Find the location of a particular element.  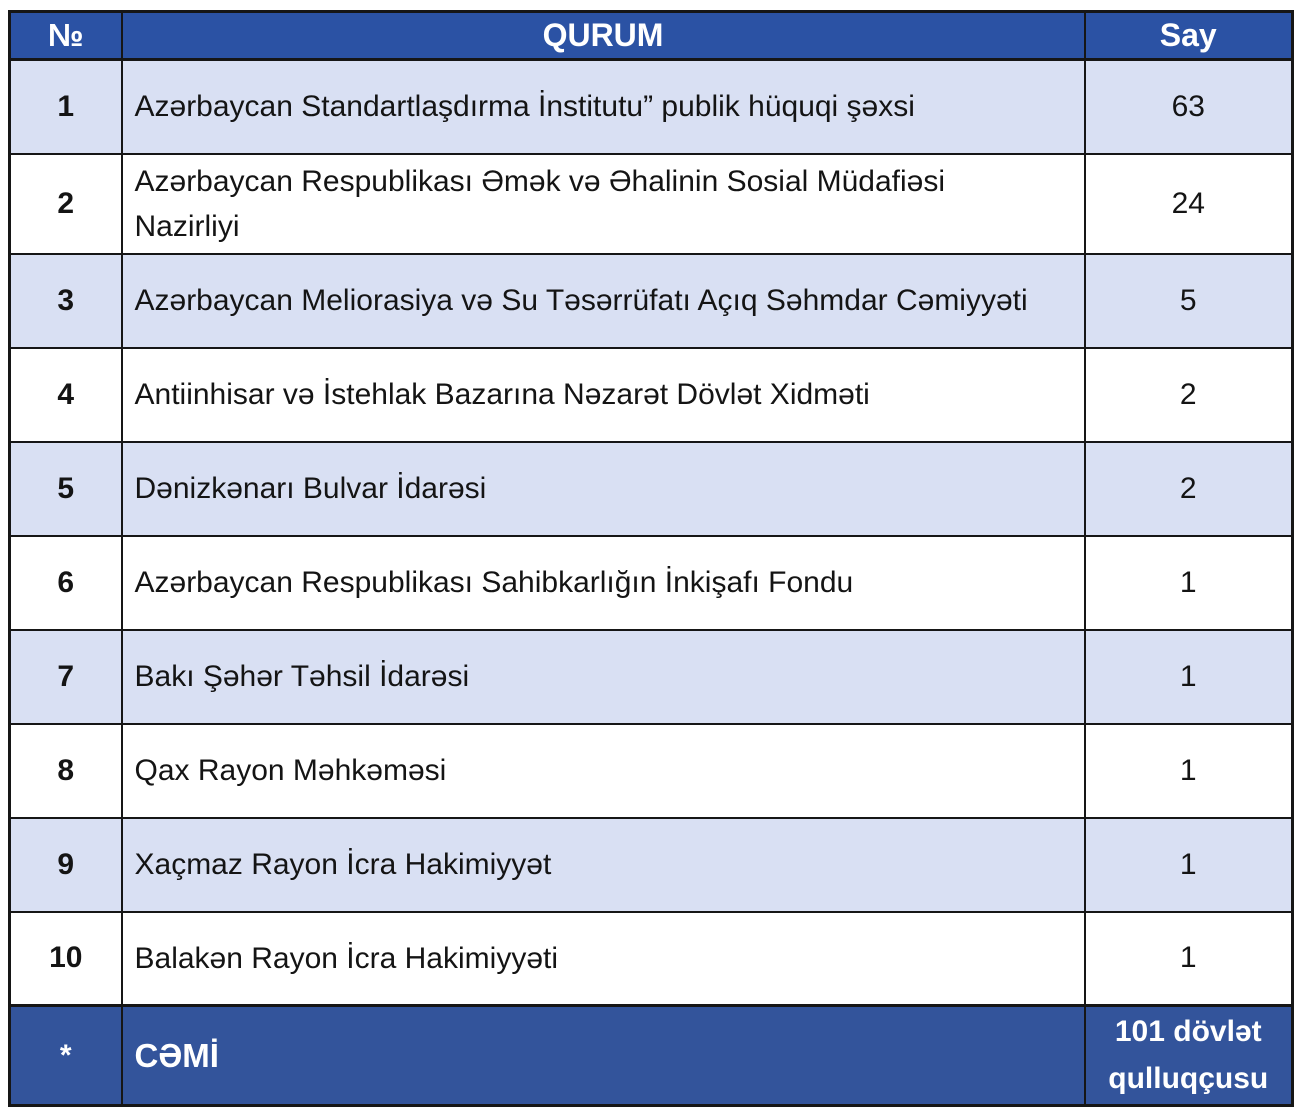

column-header-qurum: QURUM is located at coordinates (603, 35).